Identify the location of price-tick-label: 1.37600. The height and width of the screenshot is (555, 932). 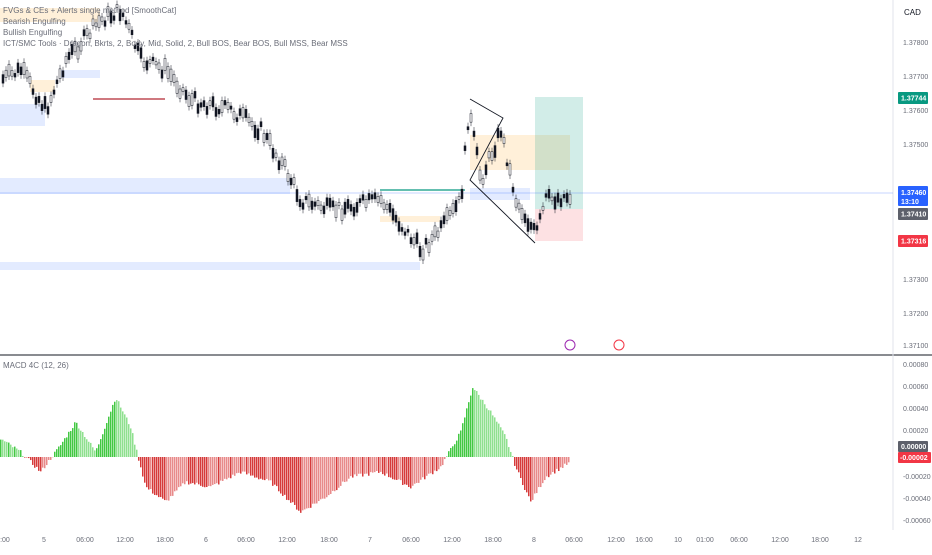
(915, 111).